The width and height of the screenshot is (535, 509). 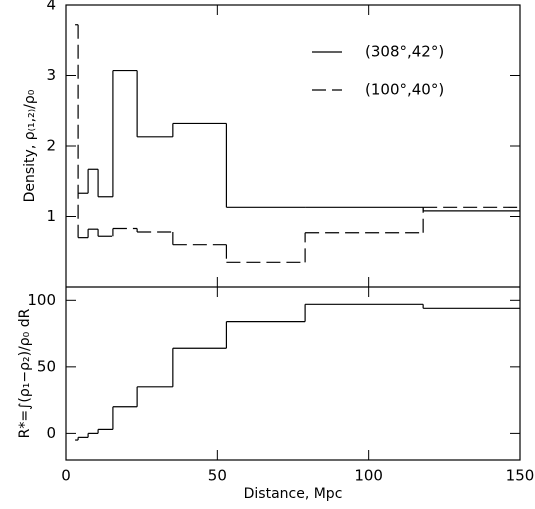 What do you see at coordinates (368, 476) in the screenshot?
I see `x-tick-label: 100` at bounding box center [368, 476].